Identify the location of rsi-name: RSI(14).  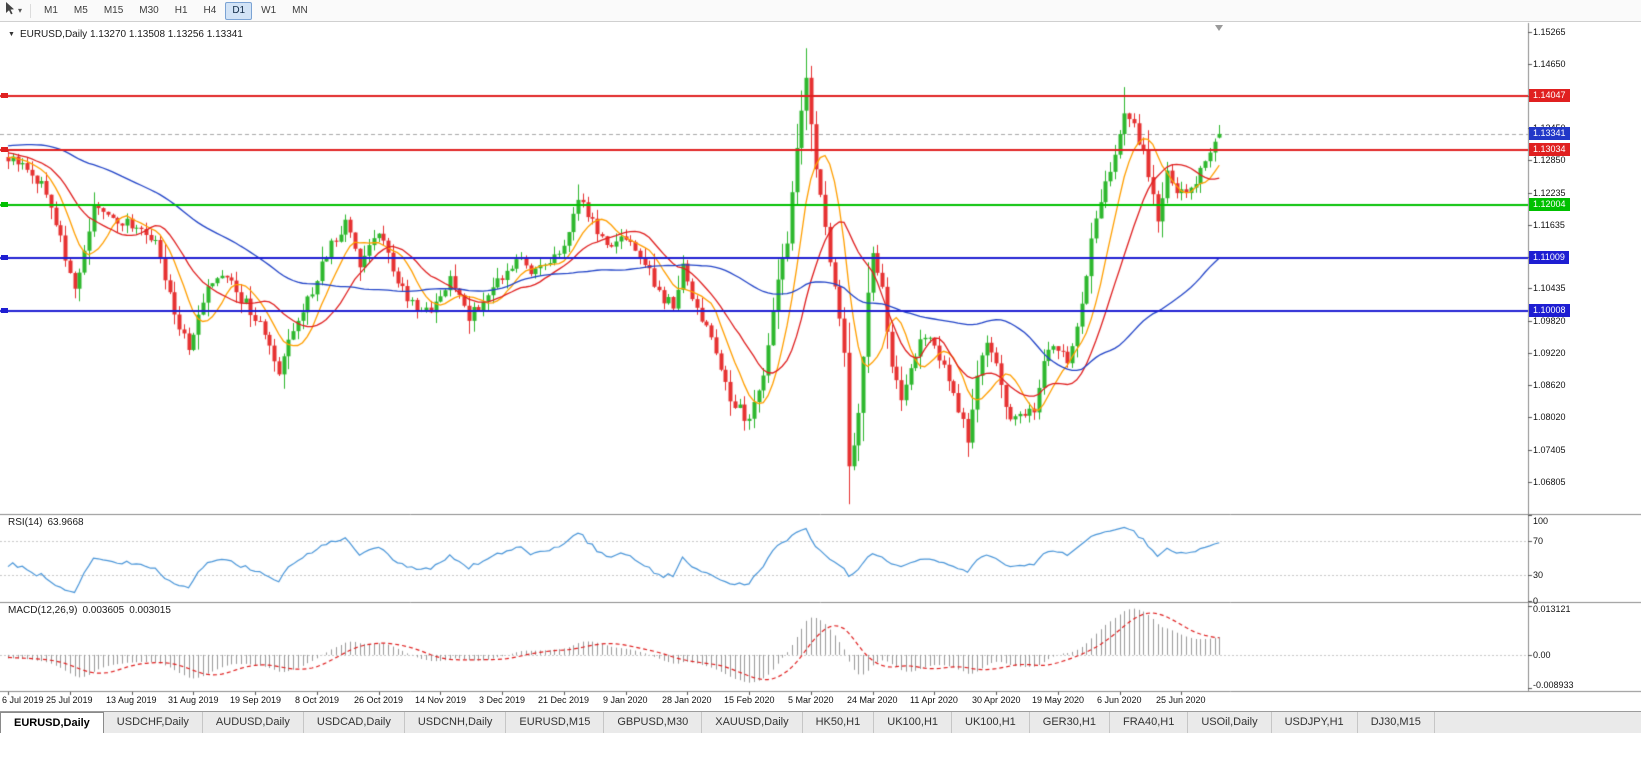
(25, 522).